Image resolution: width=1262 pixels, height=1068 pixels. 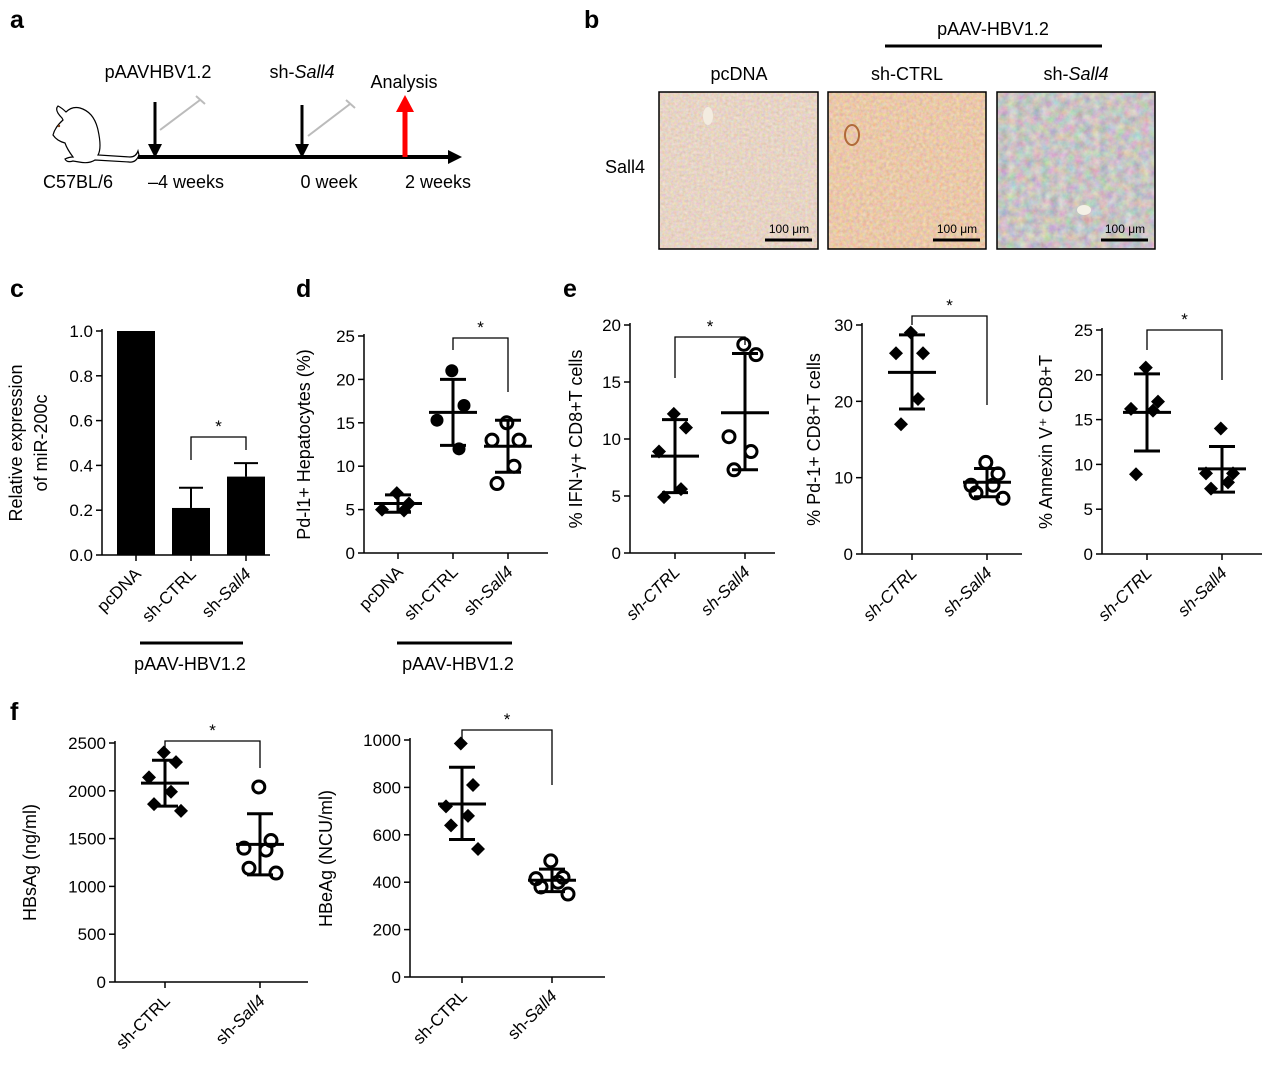 I want to click on y-tick-label: 0.8, so click(x=81, y=376).